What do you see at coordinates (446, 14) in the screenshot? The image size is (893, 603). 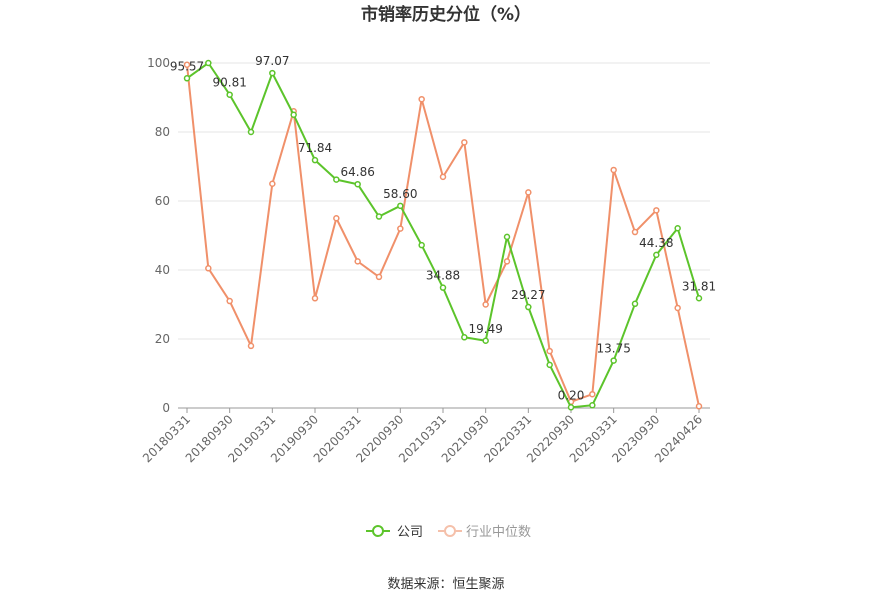 I see `chart-title: 市销率历史分位（%）` at bounding box center [446, 14].